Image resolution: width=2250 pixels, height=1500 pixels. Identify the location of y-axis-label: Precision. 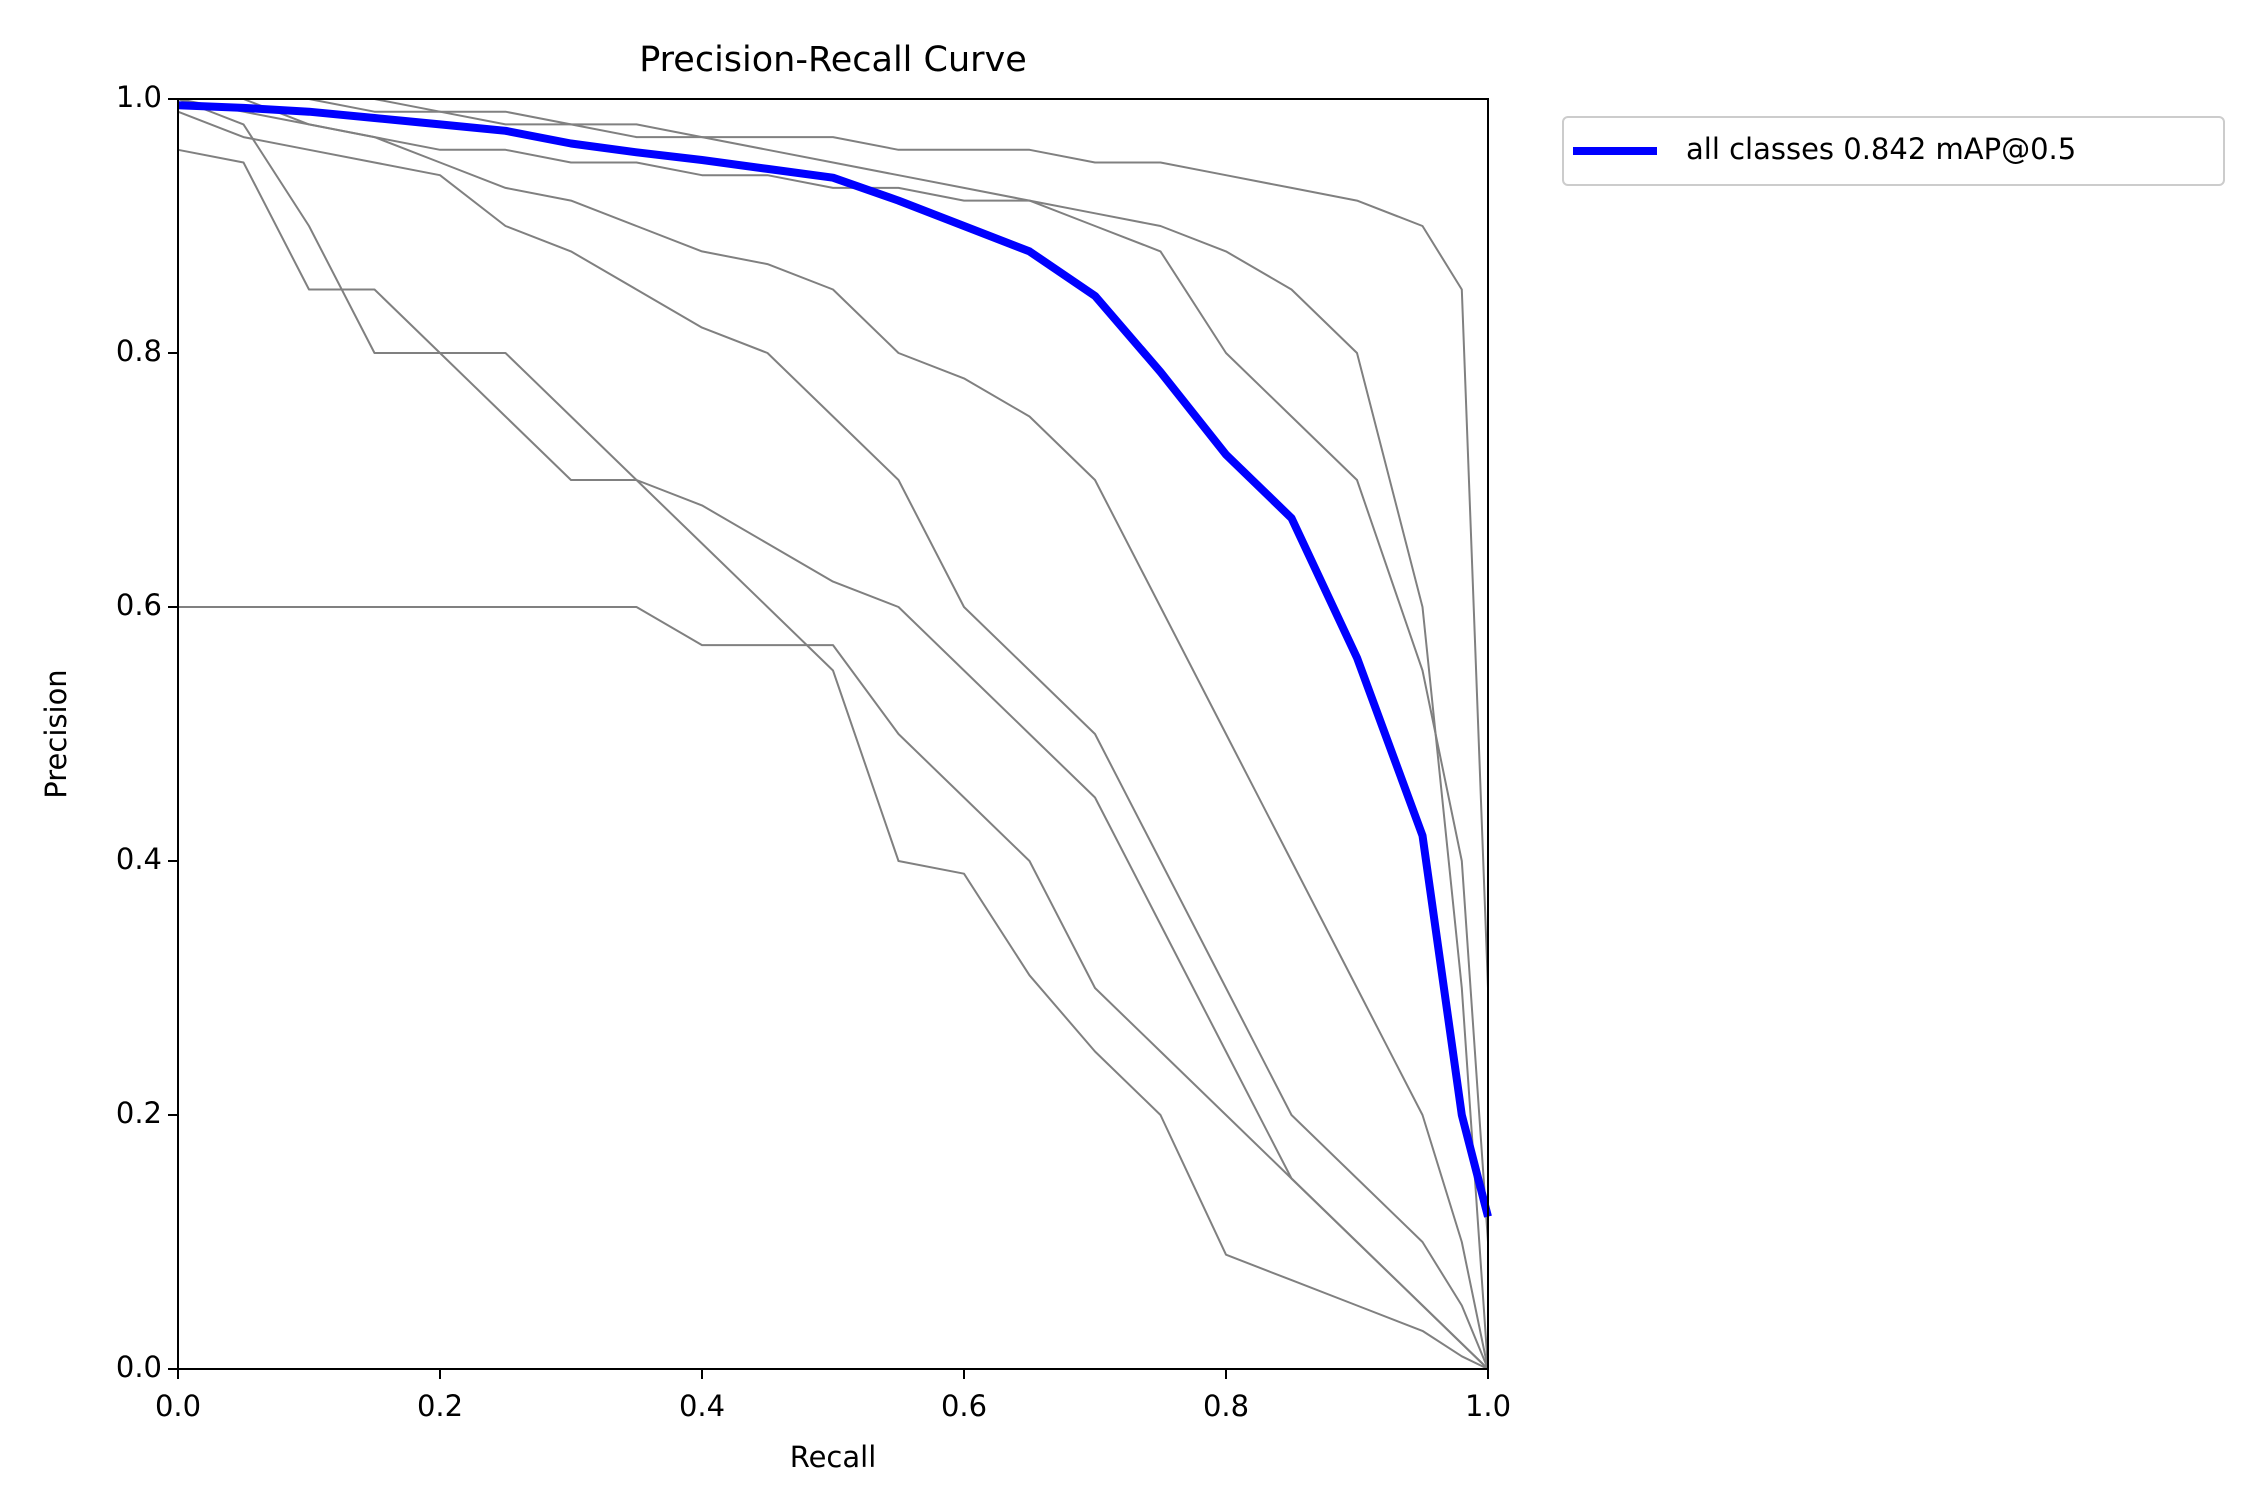
(56, 733).